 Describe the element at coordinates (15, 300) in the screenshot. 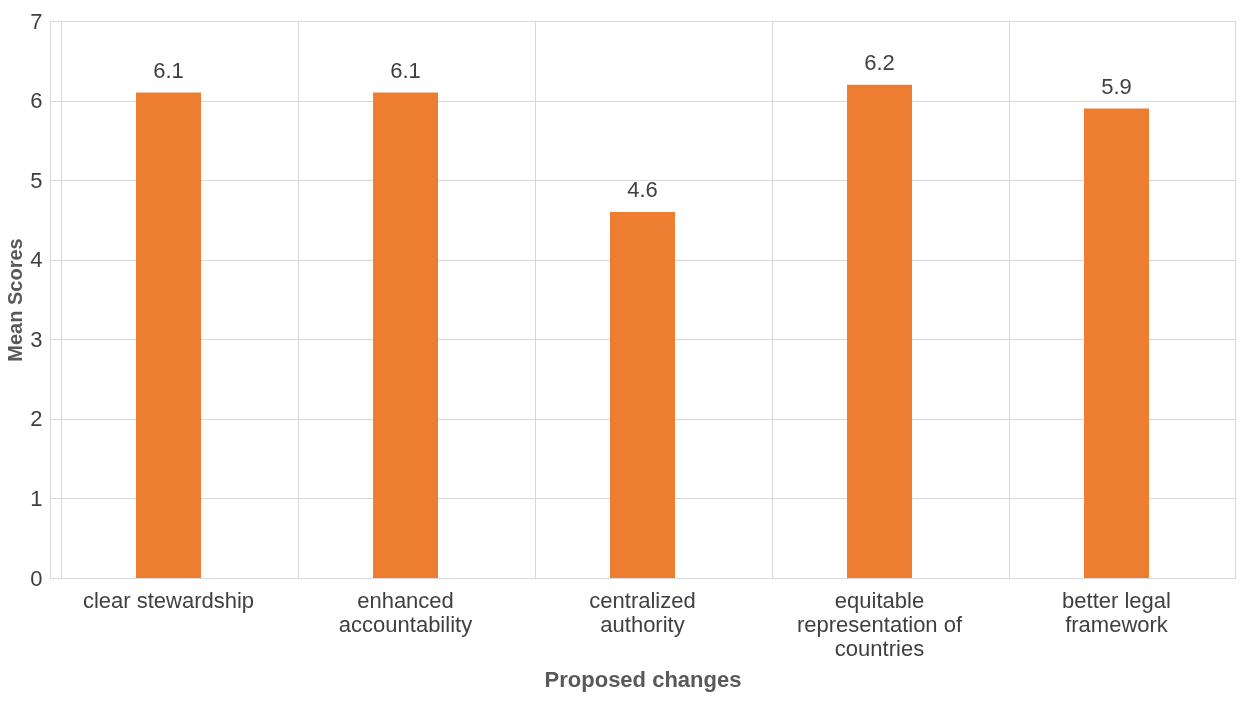

I see `y-axis-title: Mean Scores` at that location.